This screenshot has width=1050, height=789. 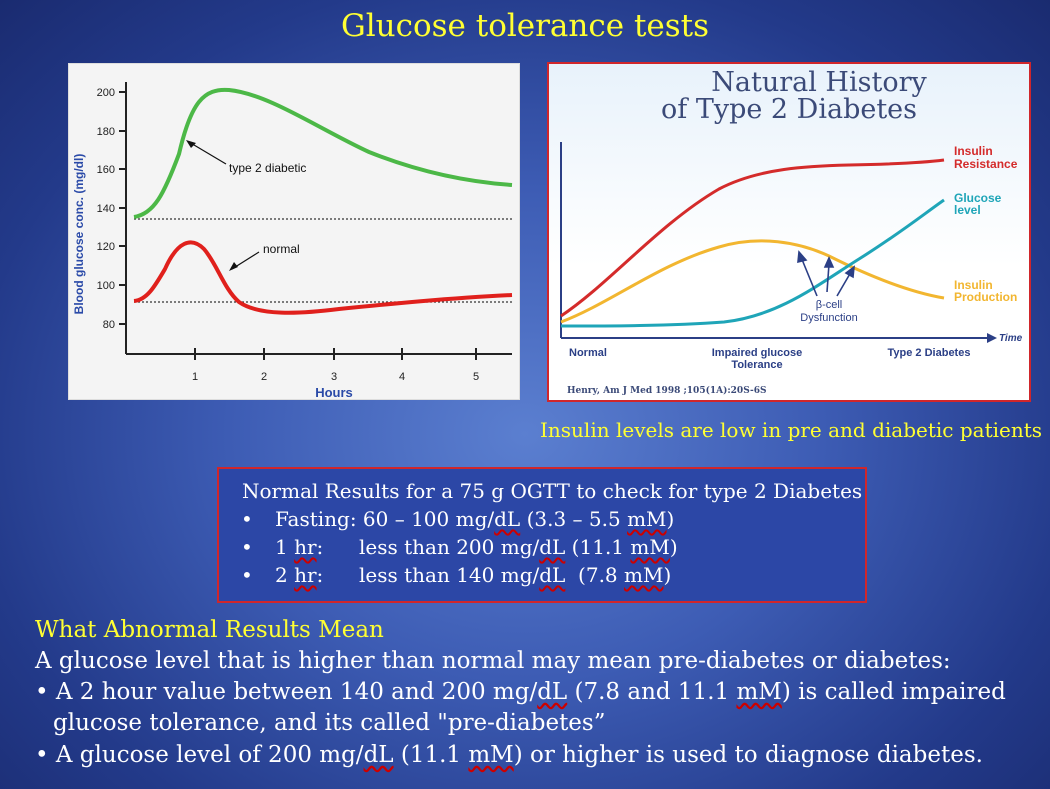 What do you see at coordinates (789, 109) in the screenshot?
I see `history-title-2: of Type 2 Diabetes` at bounding box center [789, 109].